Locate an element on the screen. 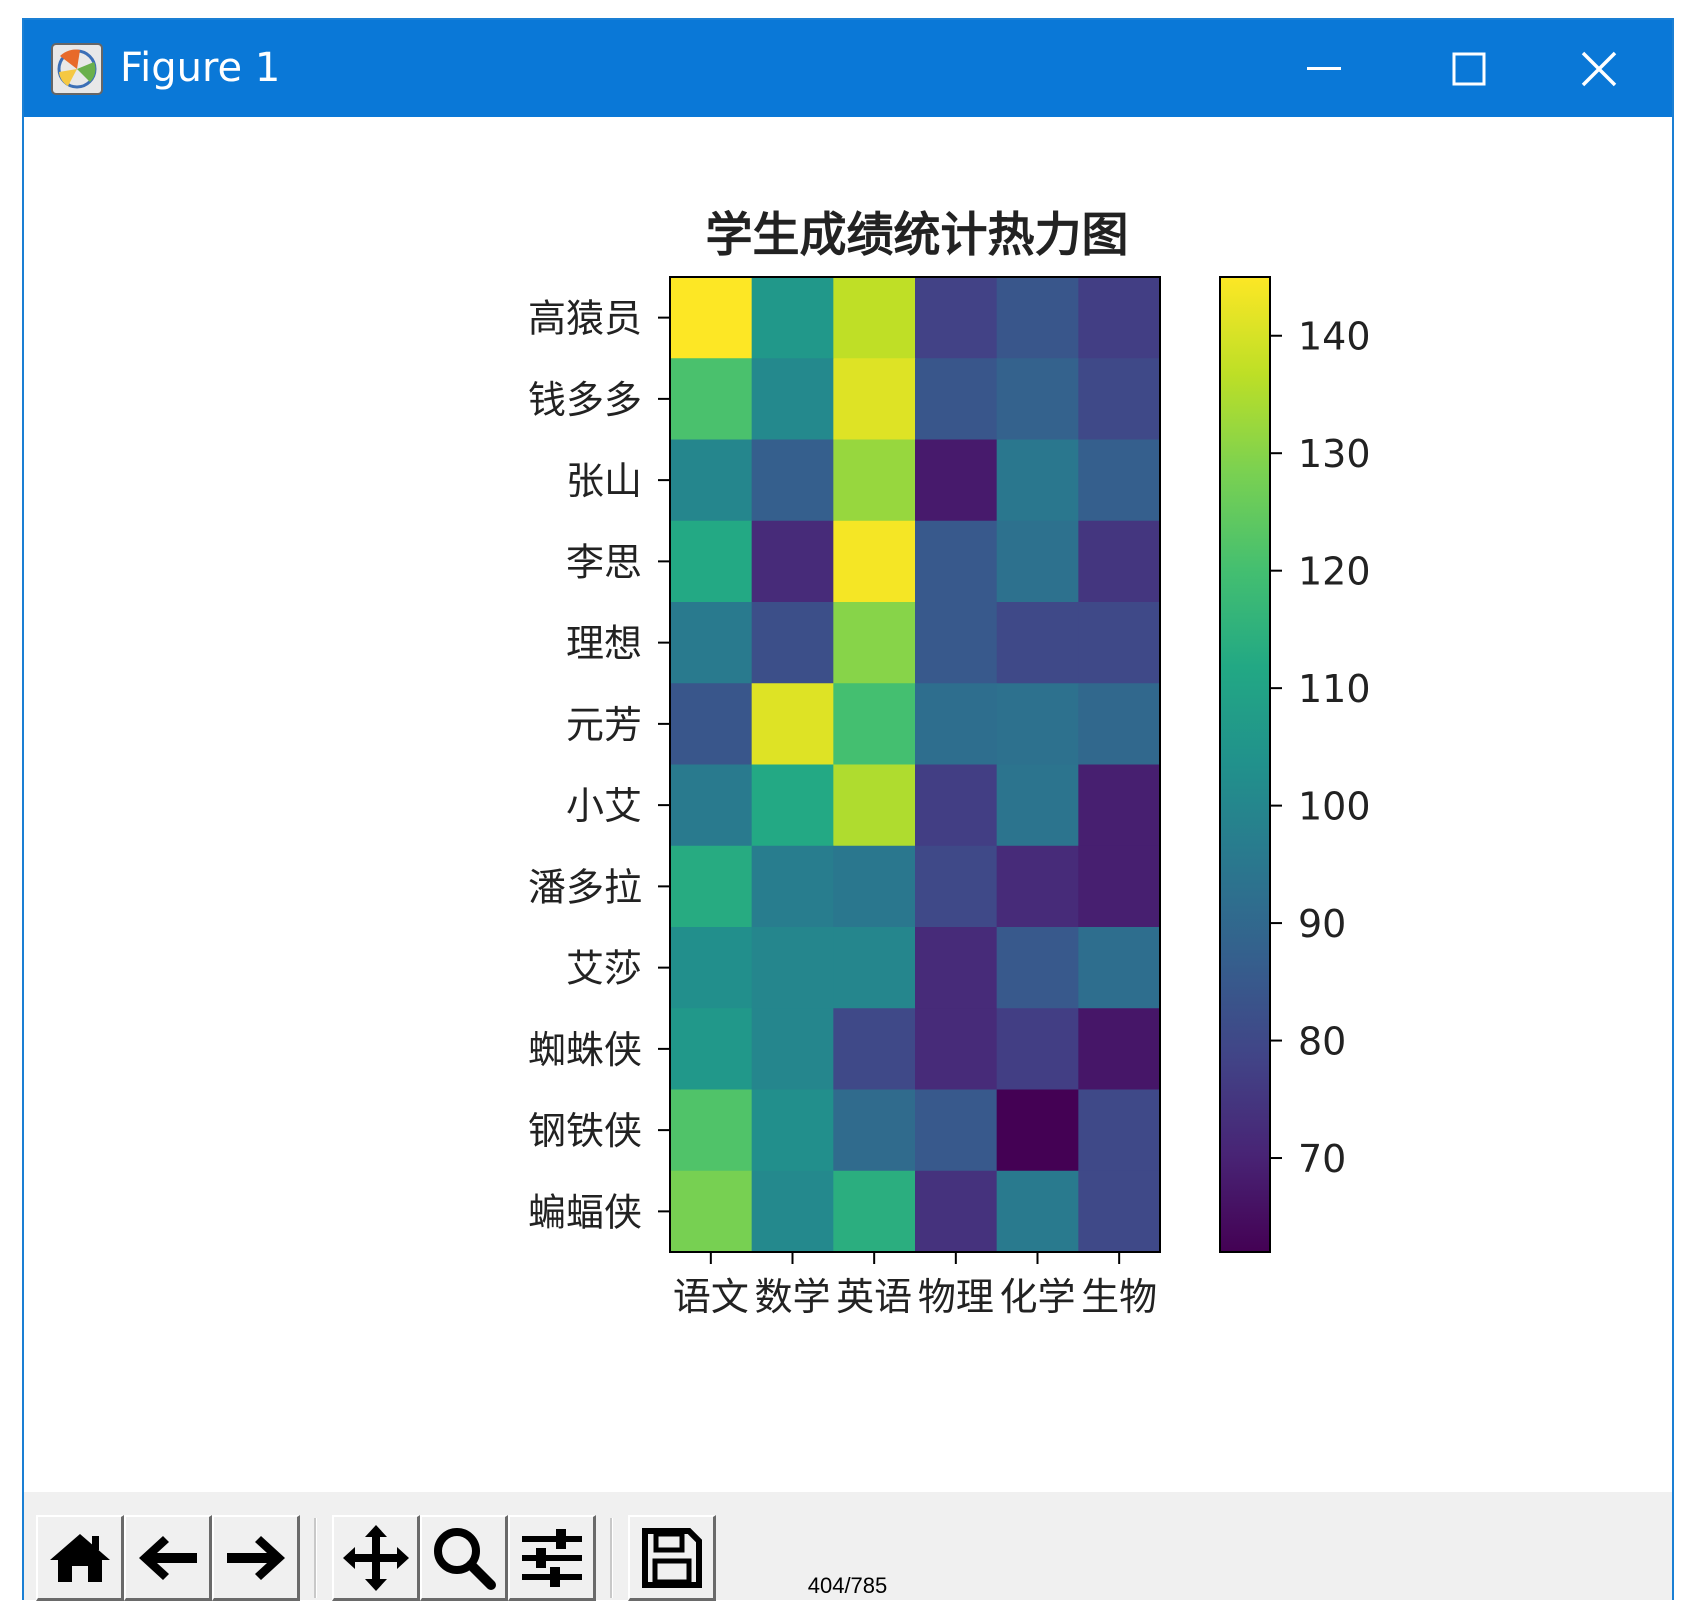 The width and height of the screenshot is (1695, 1611). y-tick-label: 理想 is located at coordinates (604, 644).